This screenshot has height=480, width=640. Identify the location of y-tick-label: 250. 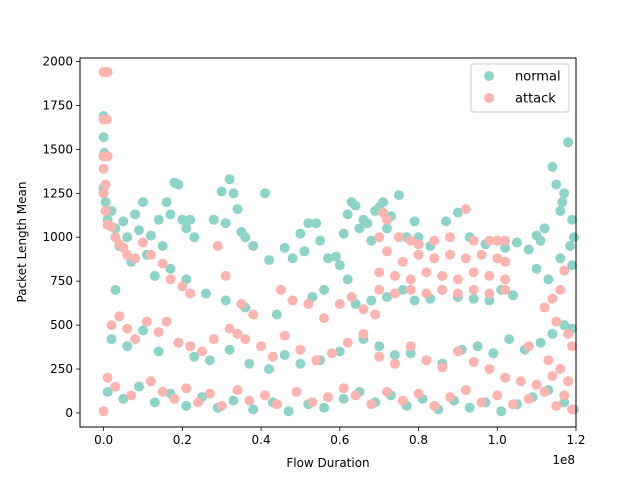
(61, 369).